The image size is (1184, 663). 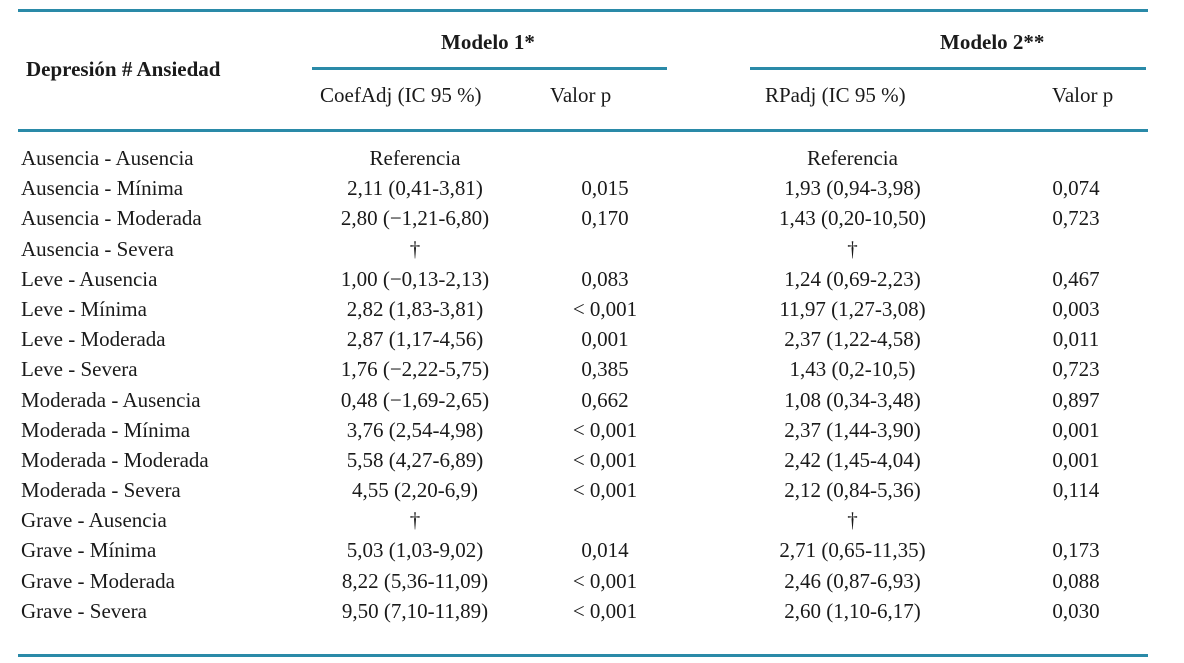 I want to click on coef-cell: 9,50 (7,10-11,89), so click(x=415, y=610).